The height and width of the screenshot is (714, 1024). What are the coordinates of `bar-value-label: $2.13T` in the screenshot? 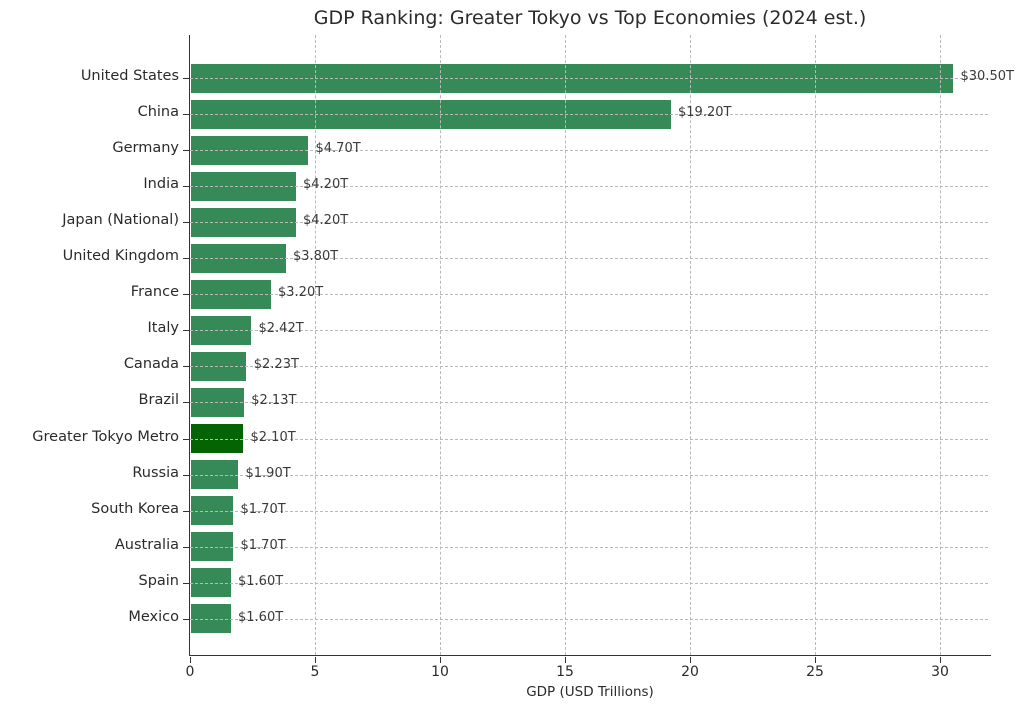 It's located at (274, 401).